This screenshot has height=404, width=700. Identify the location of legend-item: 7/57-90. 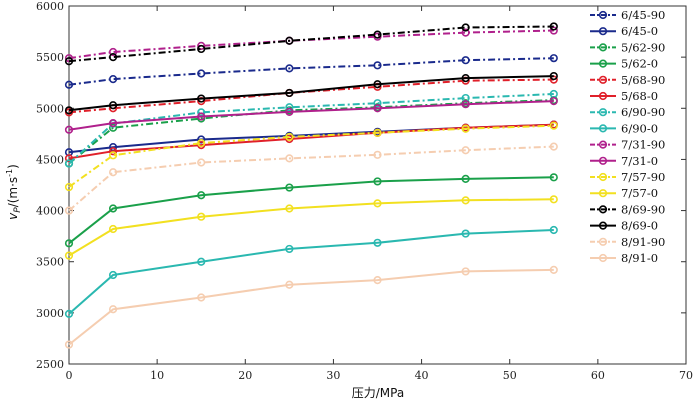
(627, 177).